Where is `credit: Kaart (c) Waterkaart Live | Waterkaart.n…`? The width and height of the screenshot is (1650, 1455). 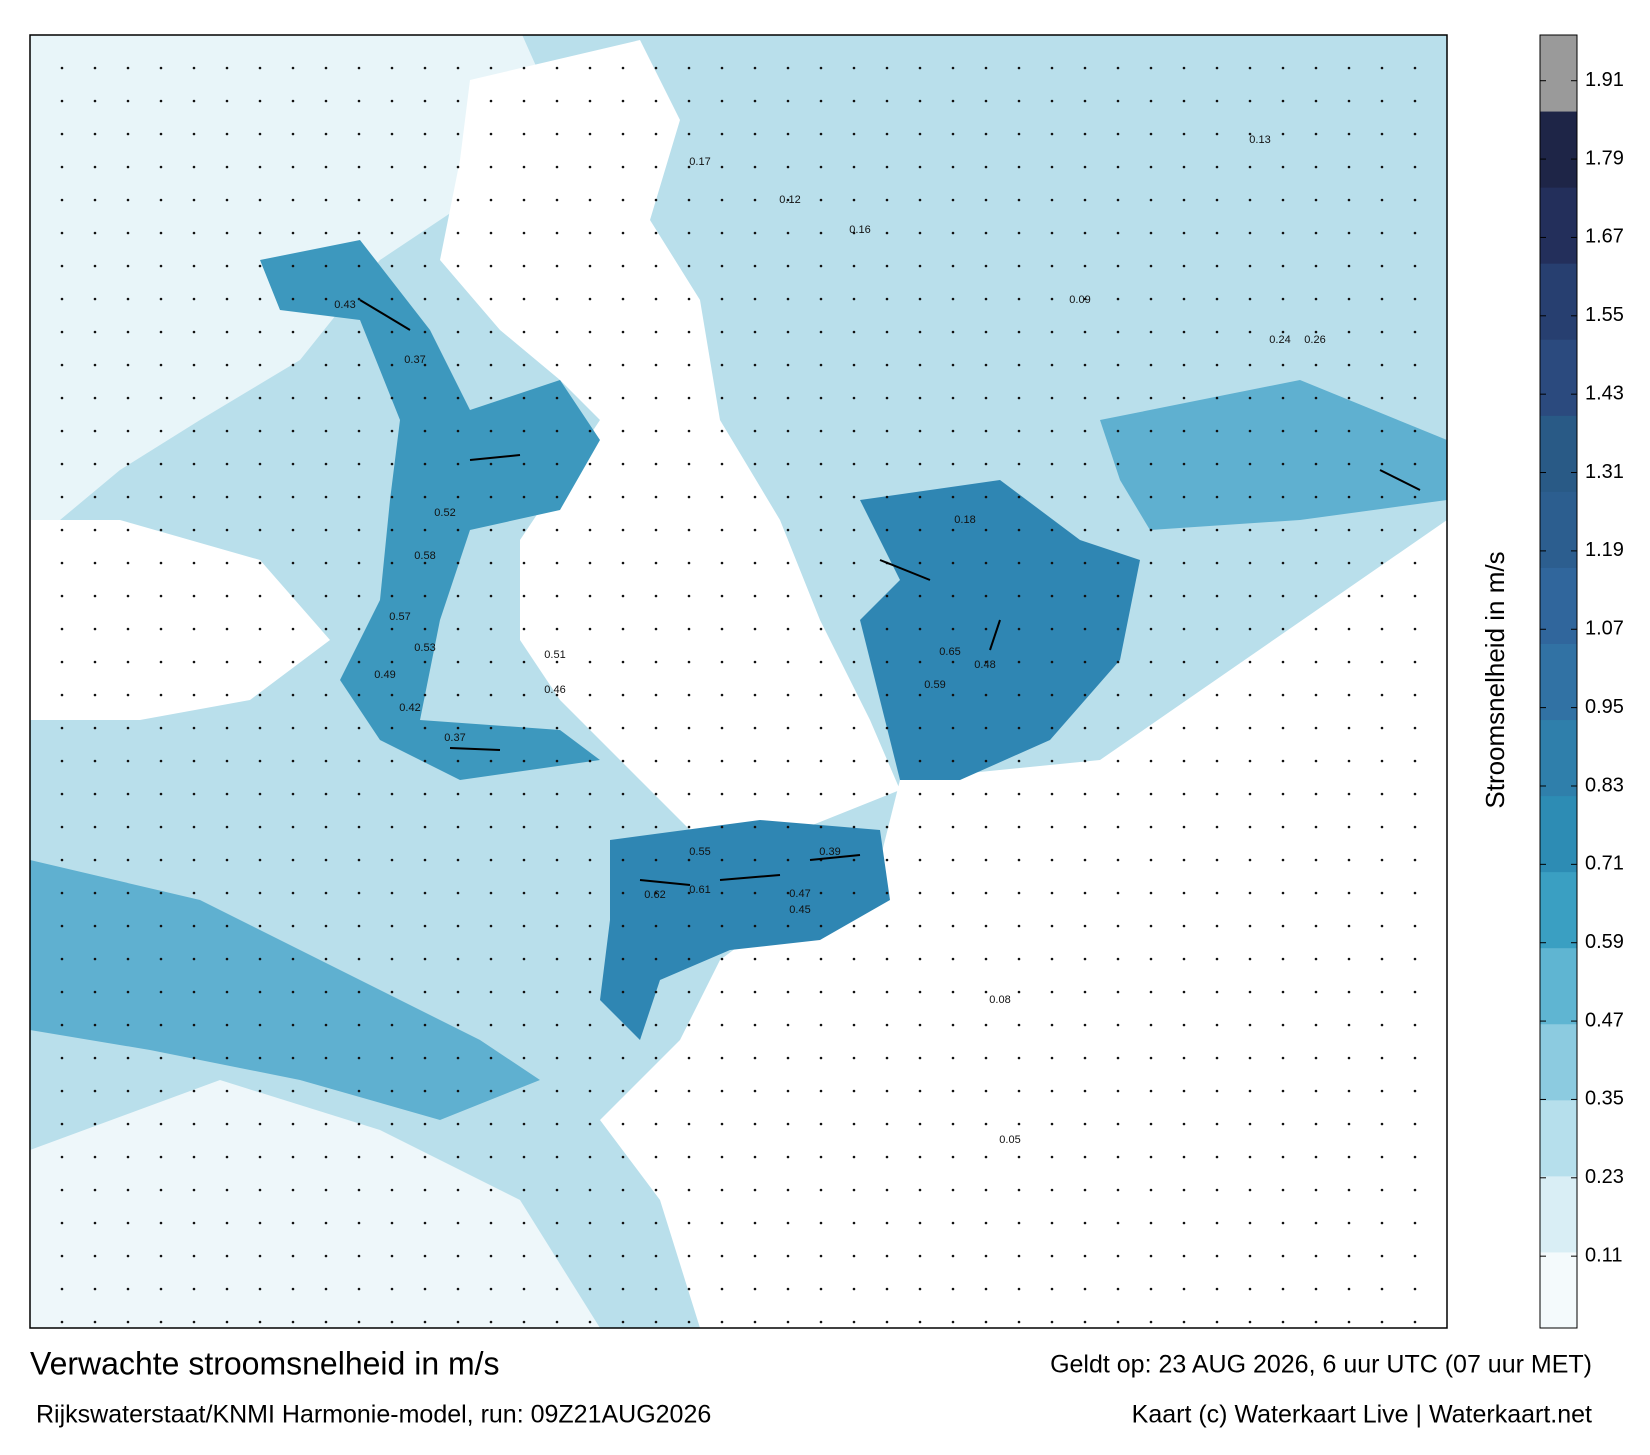 credit: Kaart (c) Waterkaart Live | Waterkaart.n… is located at coordinates (1362, 1415).